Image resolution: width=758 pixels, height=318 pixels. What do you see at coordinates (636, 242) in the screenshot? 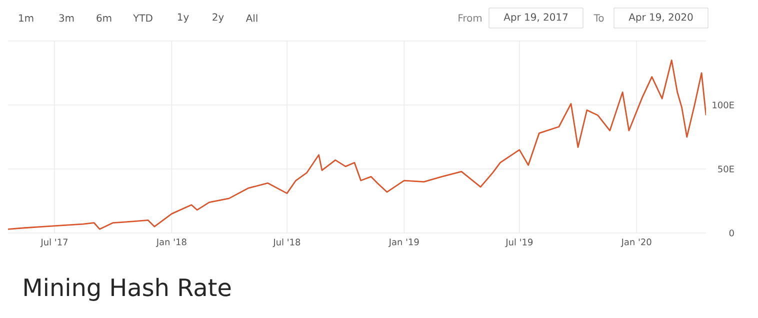
I see `x-tick-label: Jan '20` at bounding box center [636, 242].